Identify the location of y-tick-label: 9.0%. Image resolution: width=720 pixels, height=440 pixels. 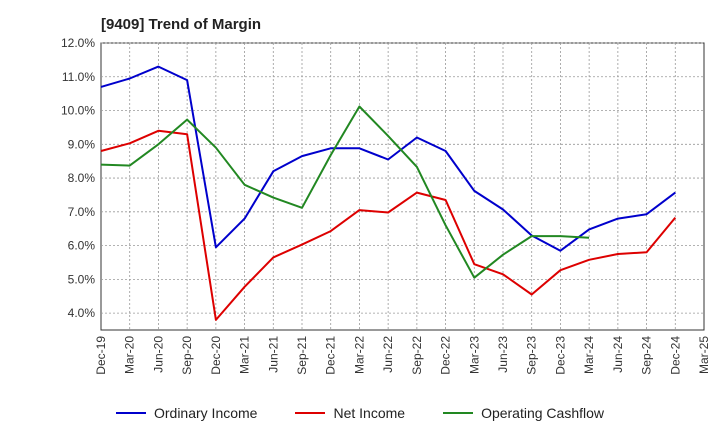
(82, 144).